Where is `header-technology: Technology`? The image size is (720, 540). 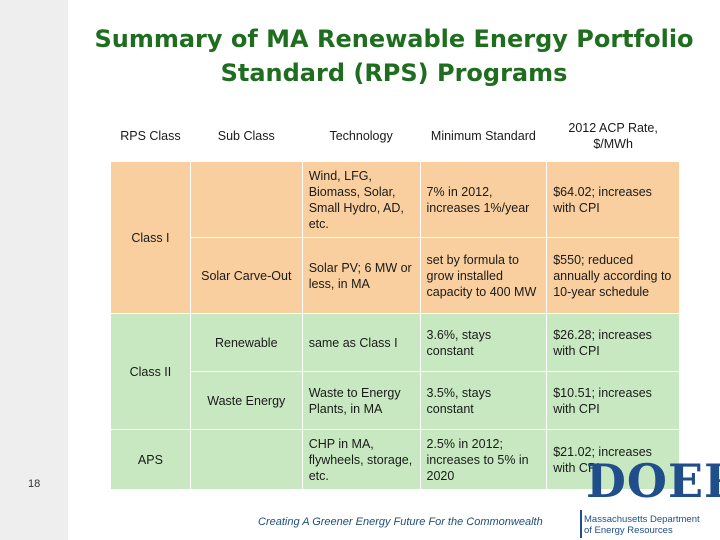 header-technology: Technology is located at coordinates (361, 136).